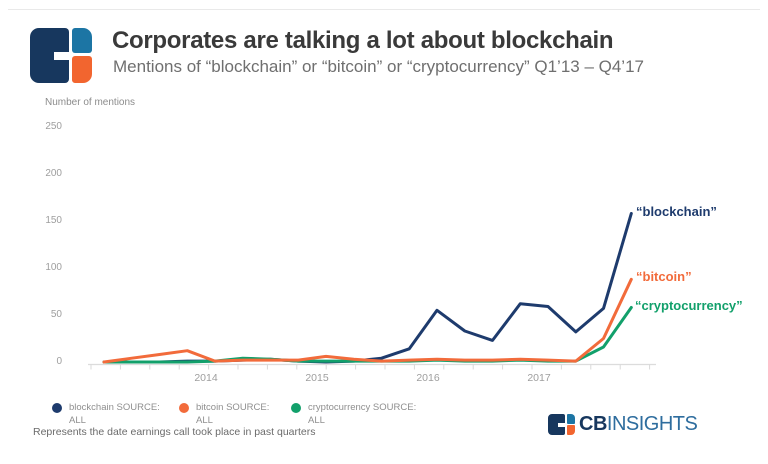 The image size is (768, 464). What do you see at coordinates (317, 378) in the screenshot?
I see `svg-text: 2015` at bounding box center [317, 378].